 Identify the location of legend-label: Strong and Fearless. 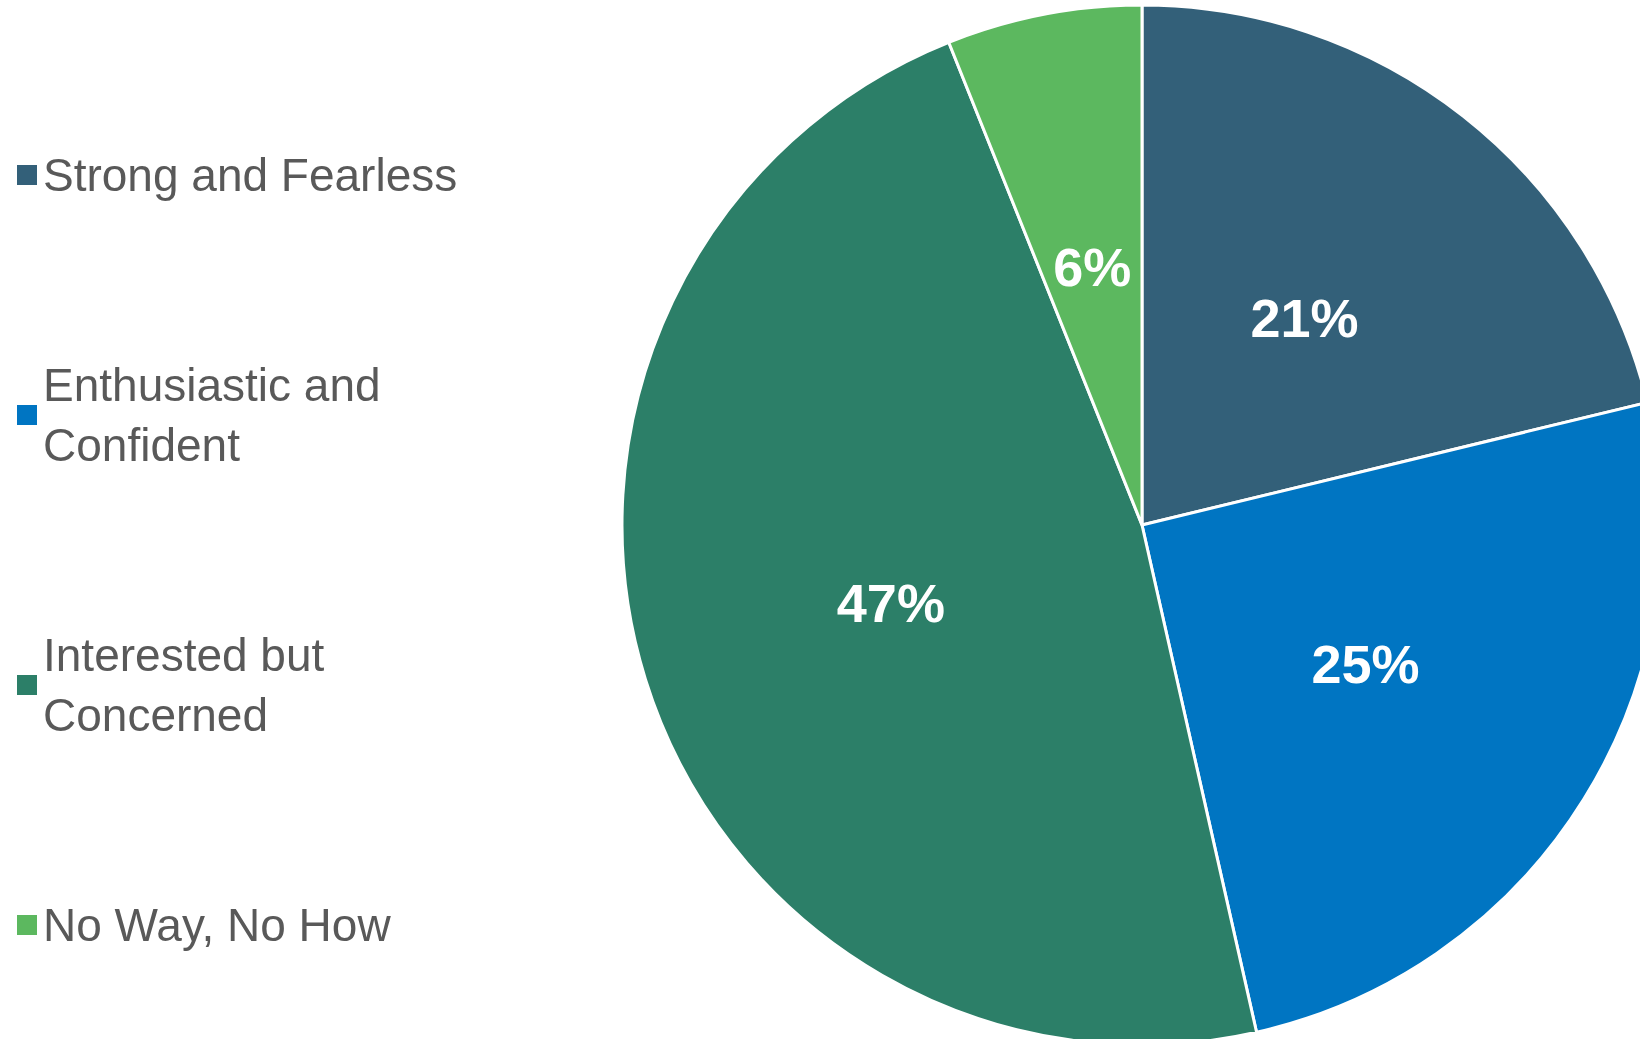
(250, 175).